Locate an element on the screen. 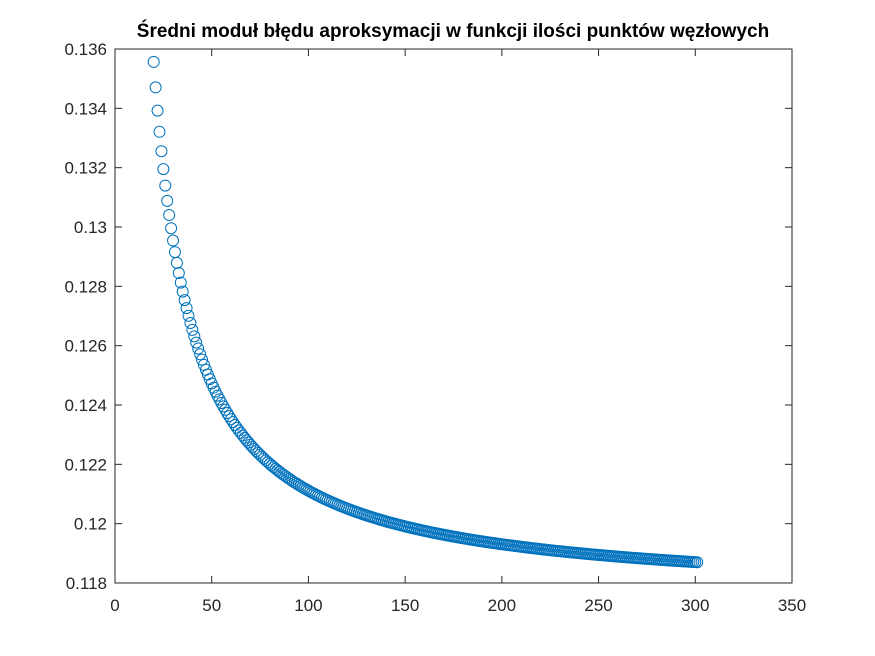 This screenshot has height=656, width=875. x-tick-label: 350 is located at coordinates (792, 605).